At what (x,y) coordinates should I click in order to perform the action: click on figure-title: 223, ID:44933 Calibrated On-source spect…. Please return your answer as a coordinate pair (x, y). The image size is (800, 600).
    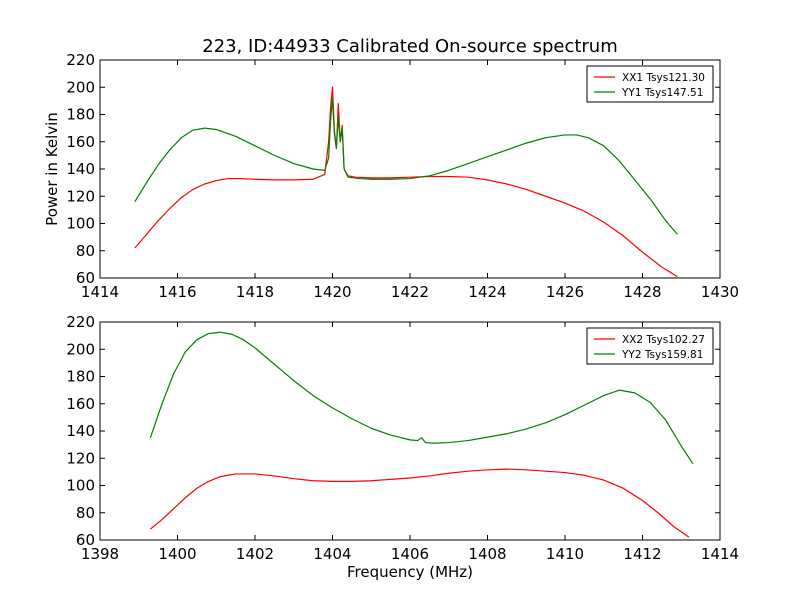
    Looking at the image, I should click on (410, 46).